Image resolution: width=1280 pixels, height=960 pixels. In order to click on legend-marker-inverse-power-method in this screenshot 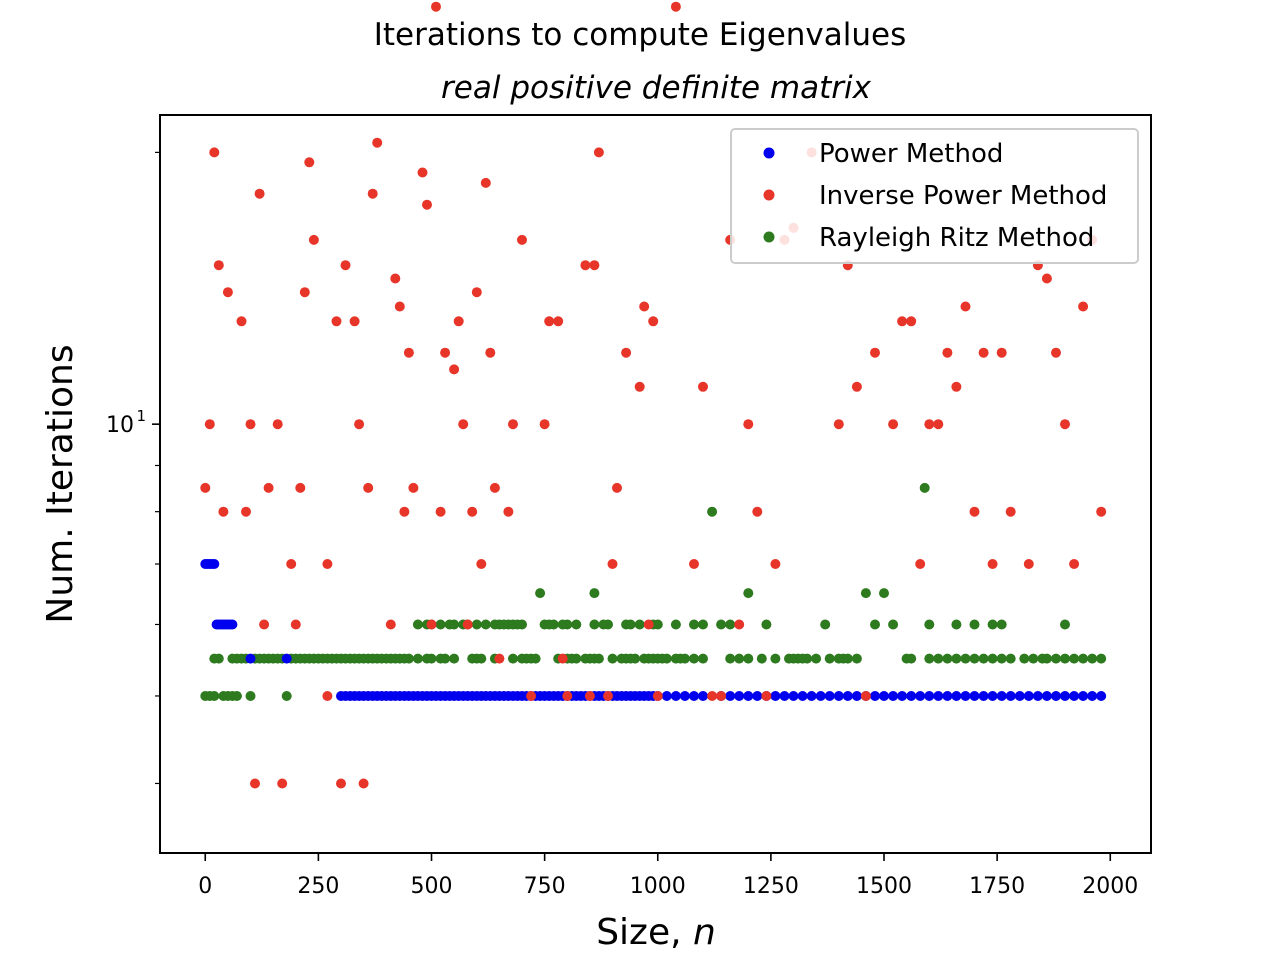, I will do `click(769, 195)`.